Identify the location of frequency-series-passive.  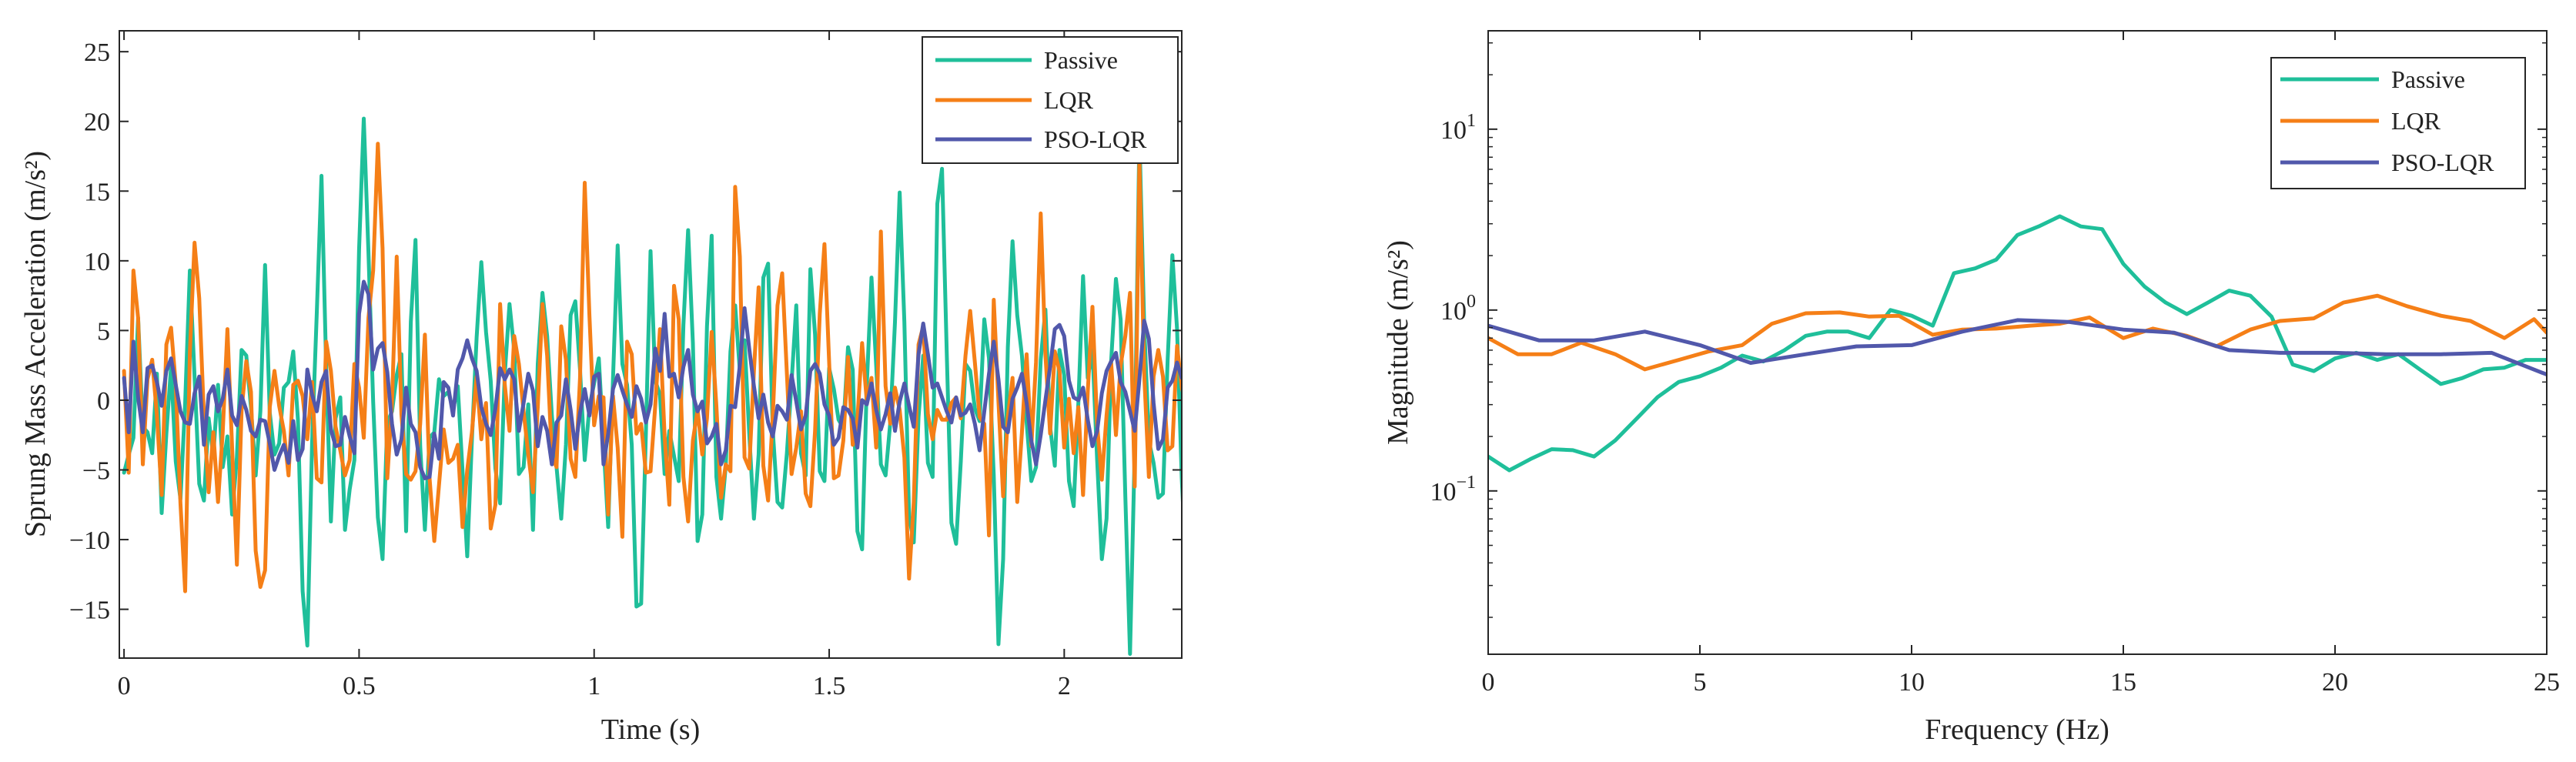
(2018, 343).